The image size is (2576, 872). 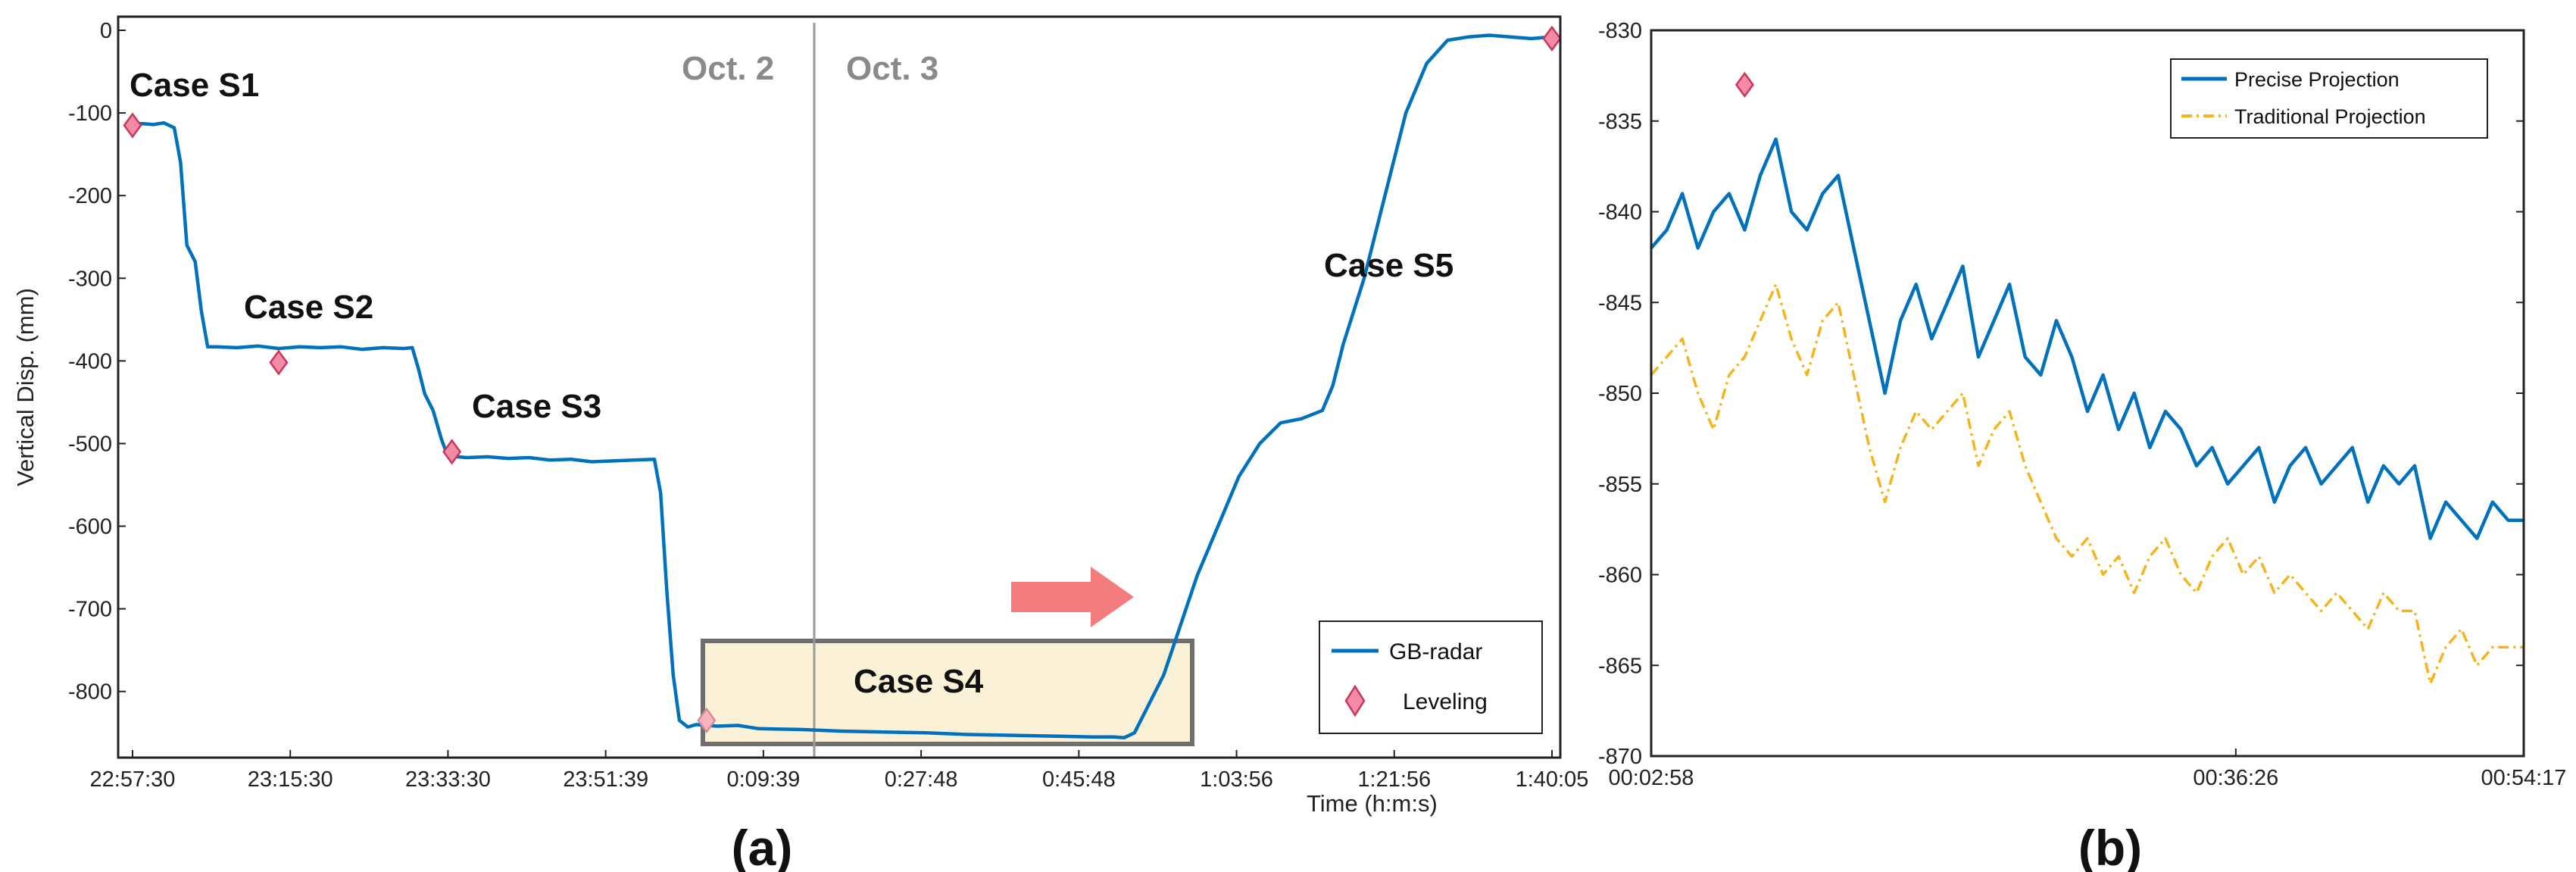 I want to click on date-label-oct-3: Oct. 3, so click(x=892, y=68).